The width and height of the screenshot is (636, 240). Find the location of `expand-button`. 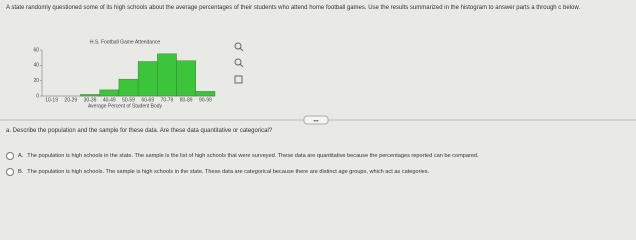

expand-button is located at coordinates (316, 120).